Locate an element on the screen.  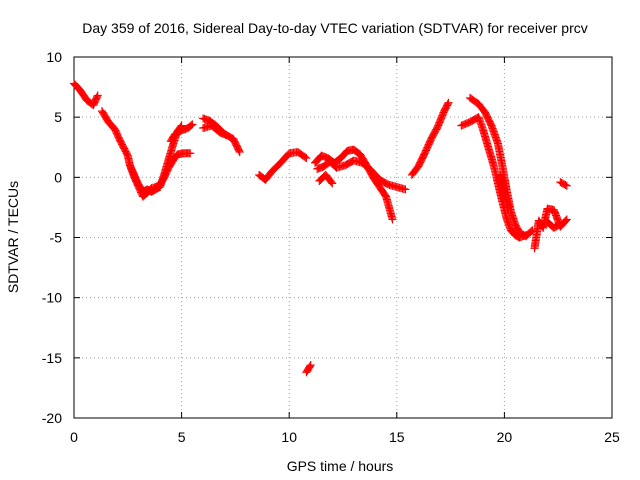
series-track-h is located at coordinates (308, 369).